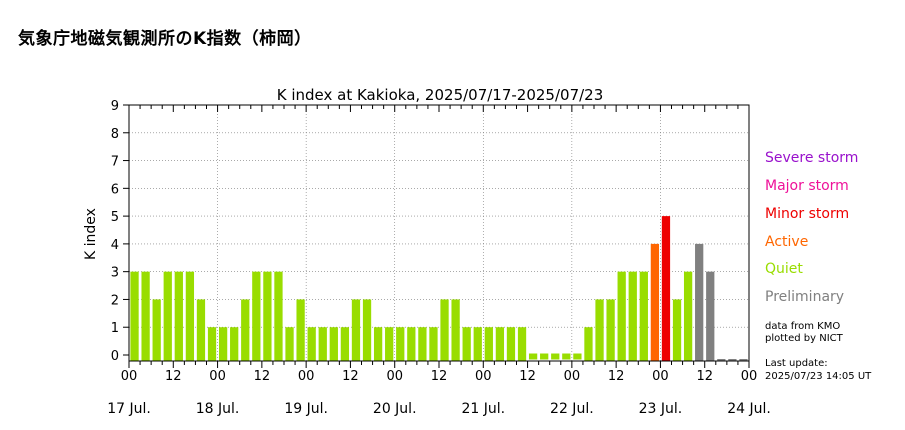 Image resolution: width=905 pixels, height=430 pixels. I want to click on y-tick-label: 7, so click(115, 162).